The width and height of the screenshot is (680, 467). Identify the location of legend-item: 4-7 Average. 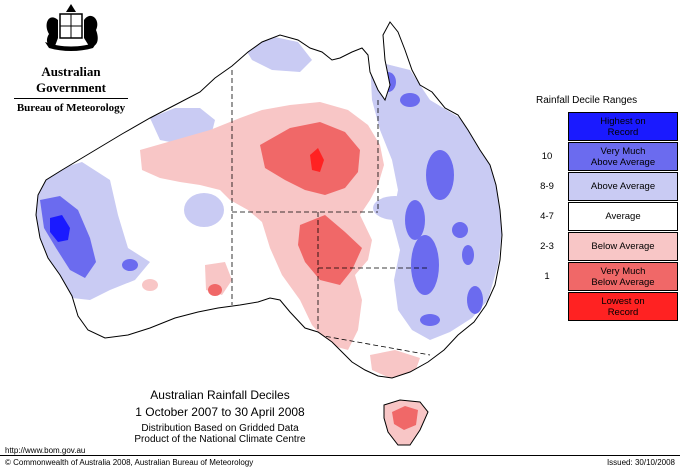
(605, 217).